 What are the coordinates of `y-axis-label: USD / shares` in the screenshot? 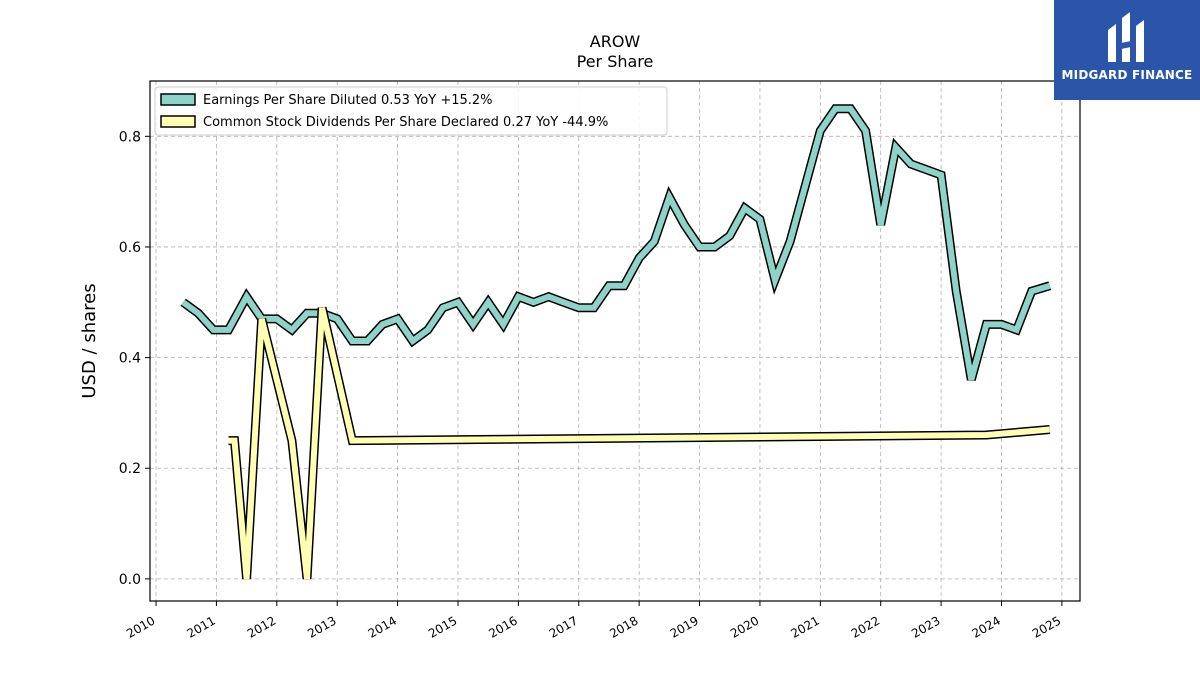 It's located at (89, 340).